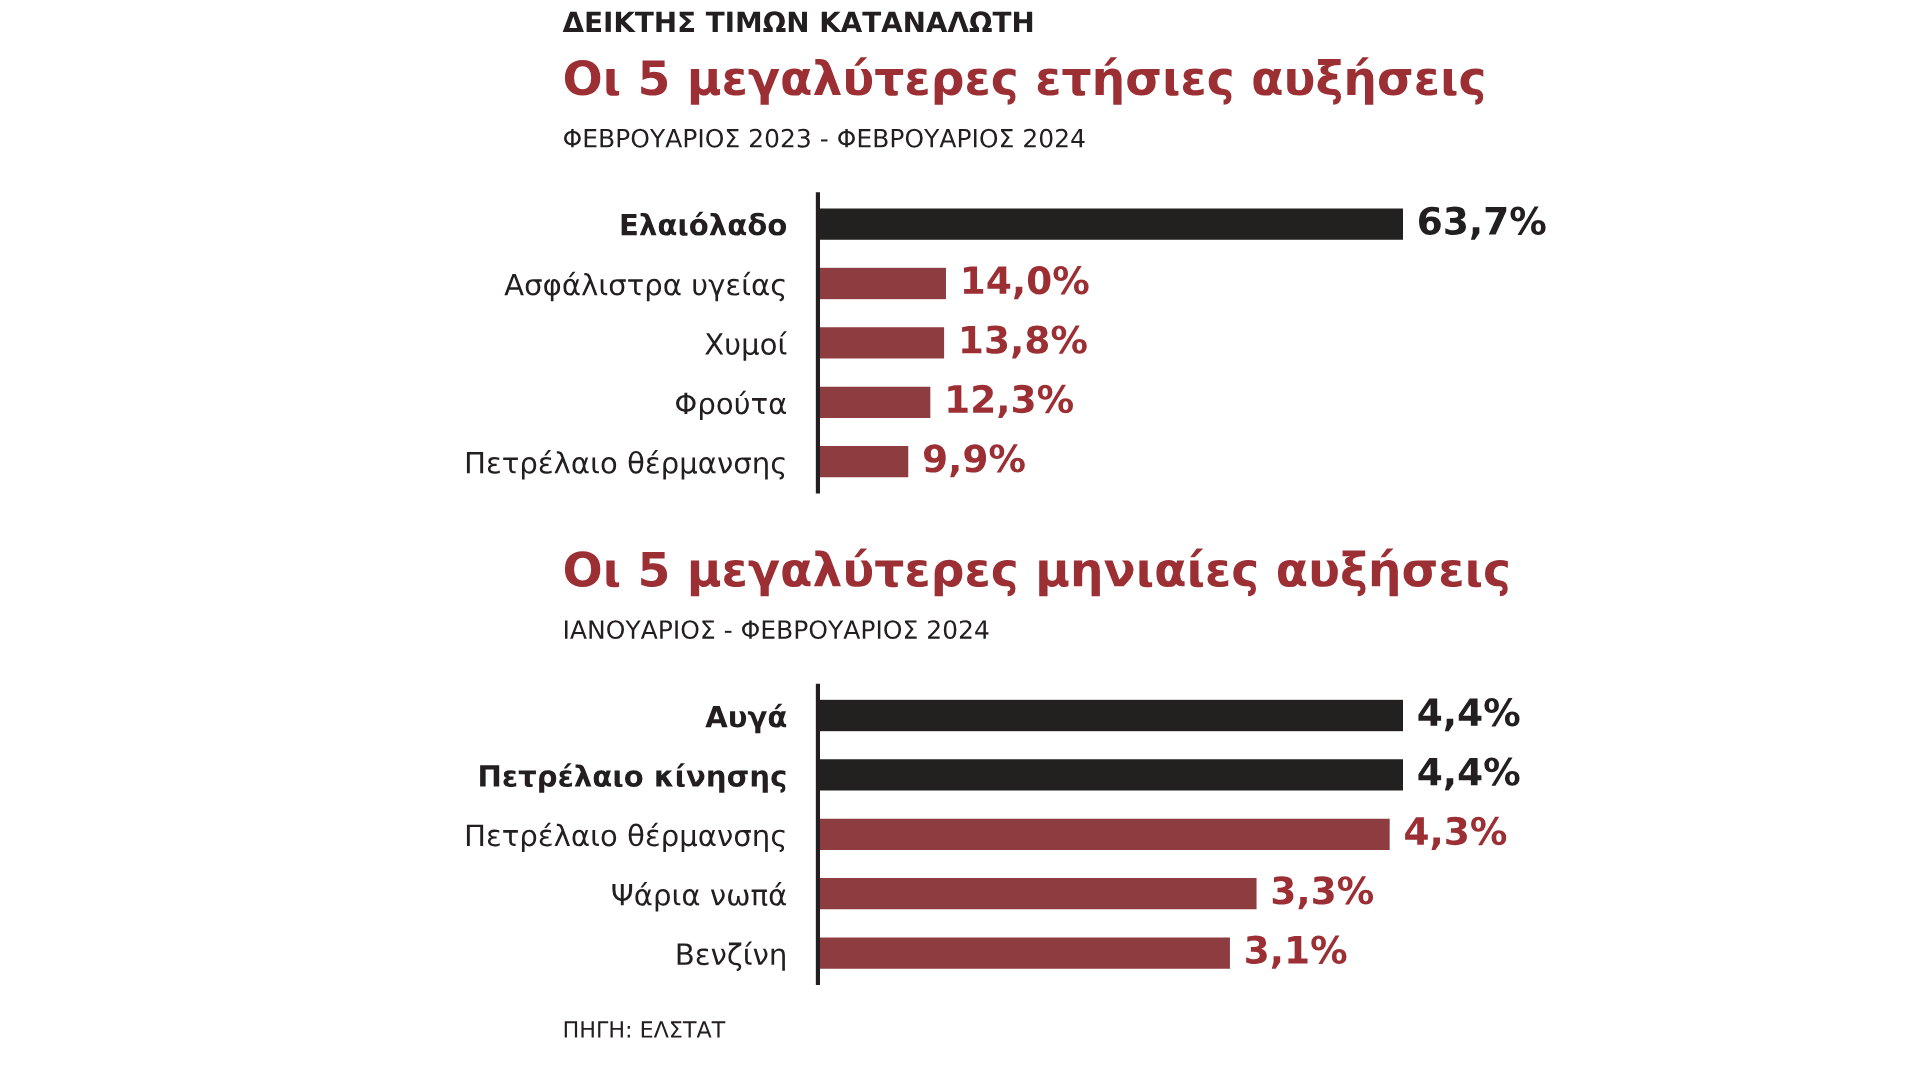 Image resolution: width=1920 pixels, height=1080 pixels. Describe the element at coordinates (1010, 401) in the screenshot. I see `data-label: 12,3%` at that location.